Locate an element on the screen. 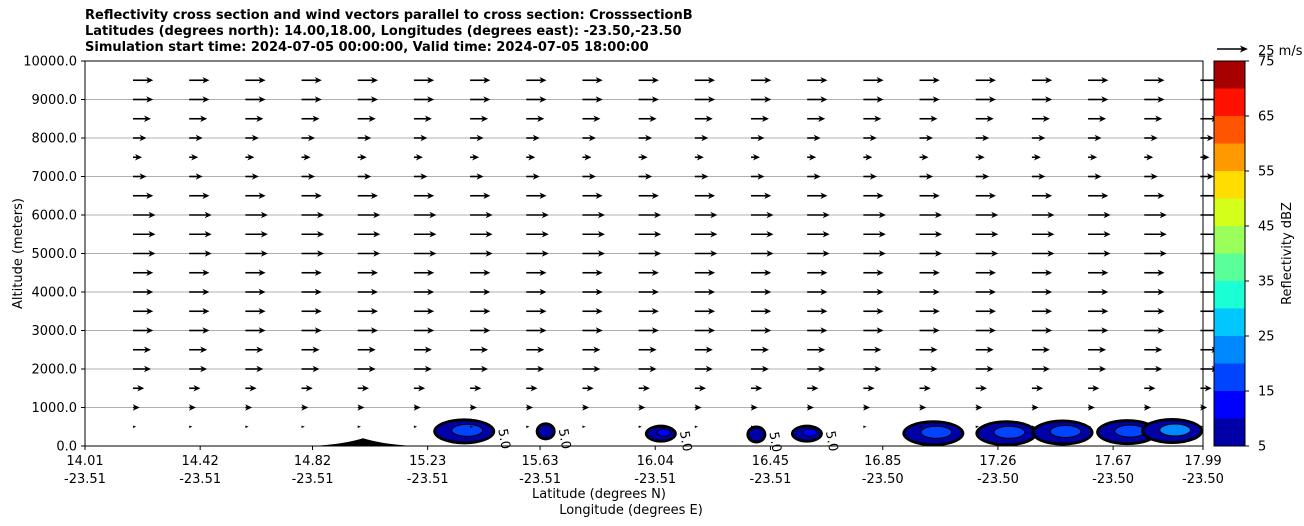  y-tick-label: 2000.0 is located at coordinates (55, 370).